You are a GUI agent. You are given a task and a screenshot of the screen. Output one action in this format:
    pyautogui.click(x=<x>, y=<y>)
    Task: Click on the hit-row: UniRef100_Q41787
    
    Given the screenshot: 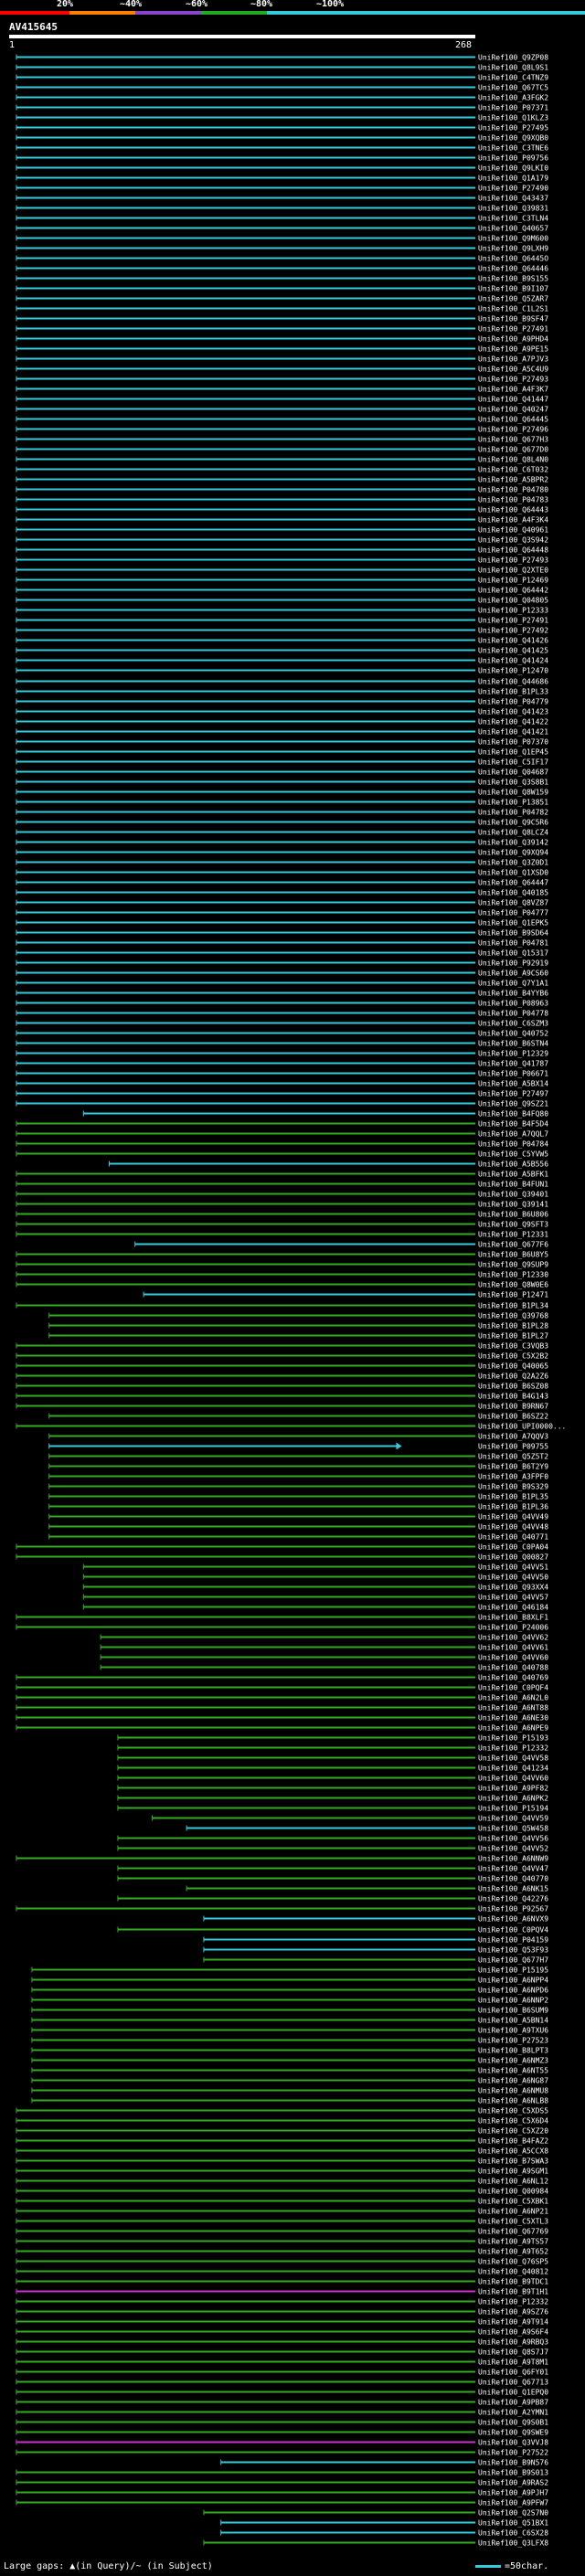 What is the action you would take?
    pyautogui.click(x=282, y=1064)
    